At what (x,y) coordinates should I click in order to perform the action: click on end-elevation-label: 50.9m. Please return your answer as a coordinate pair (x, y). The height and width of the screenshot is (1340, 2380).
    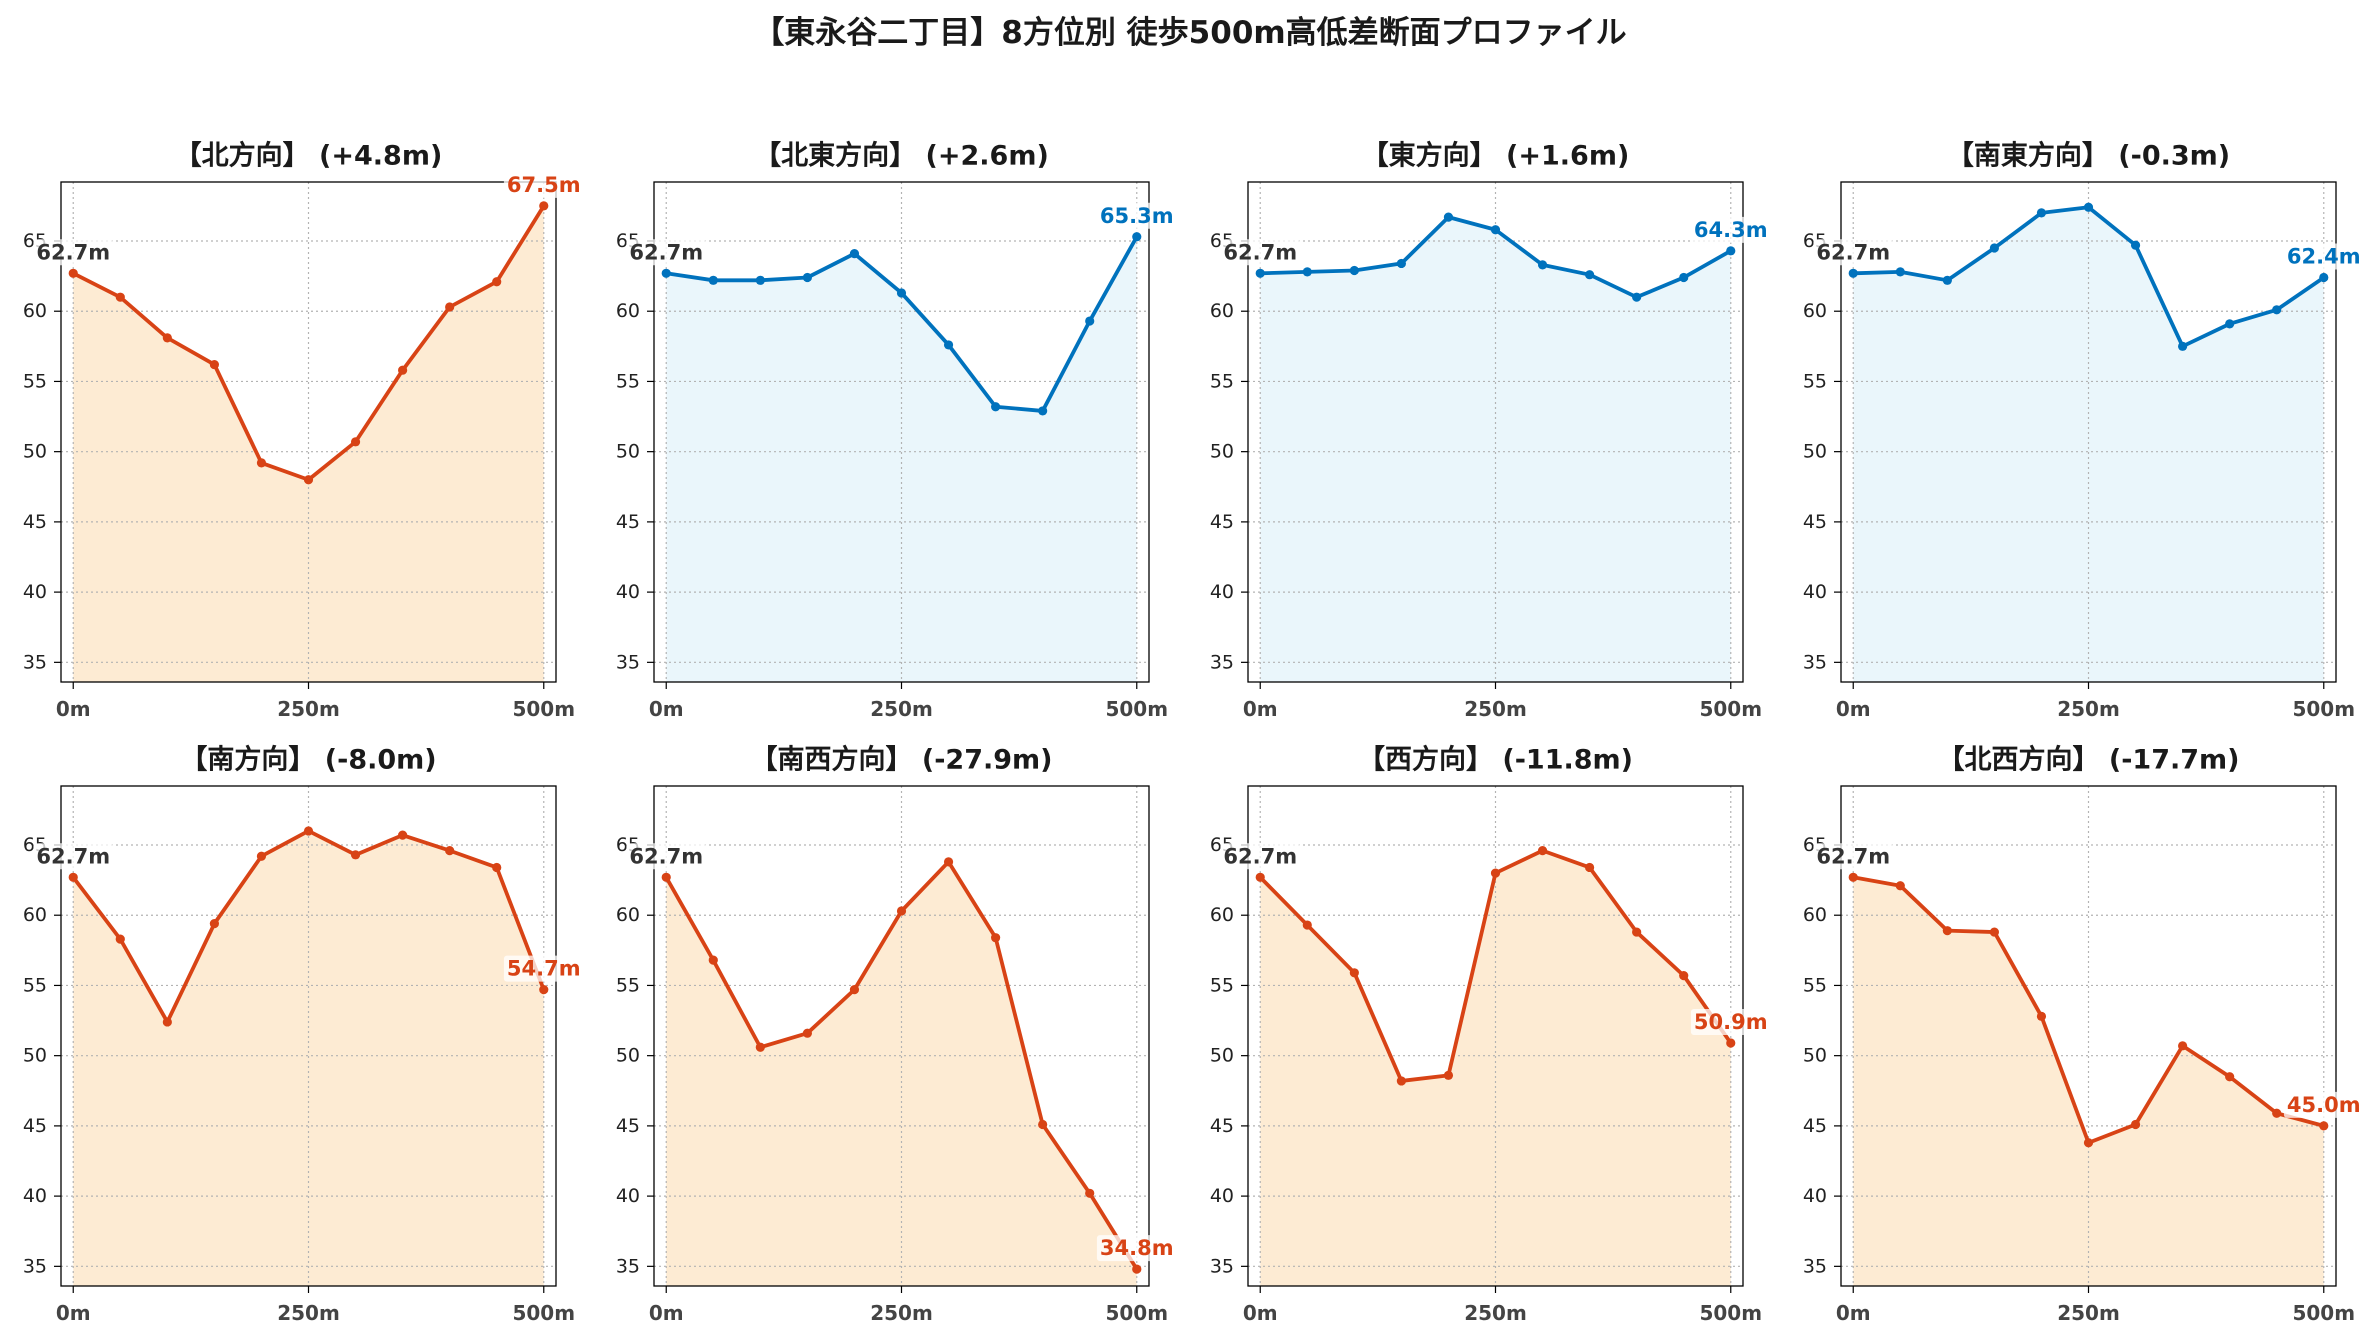
    Looking at the image, I should click on (1731, 1022).